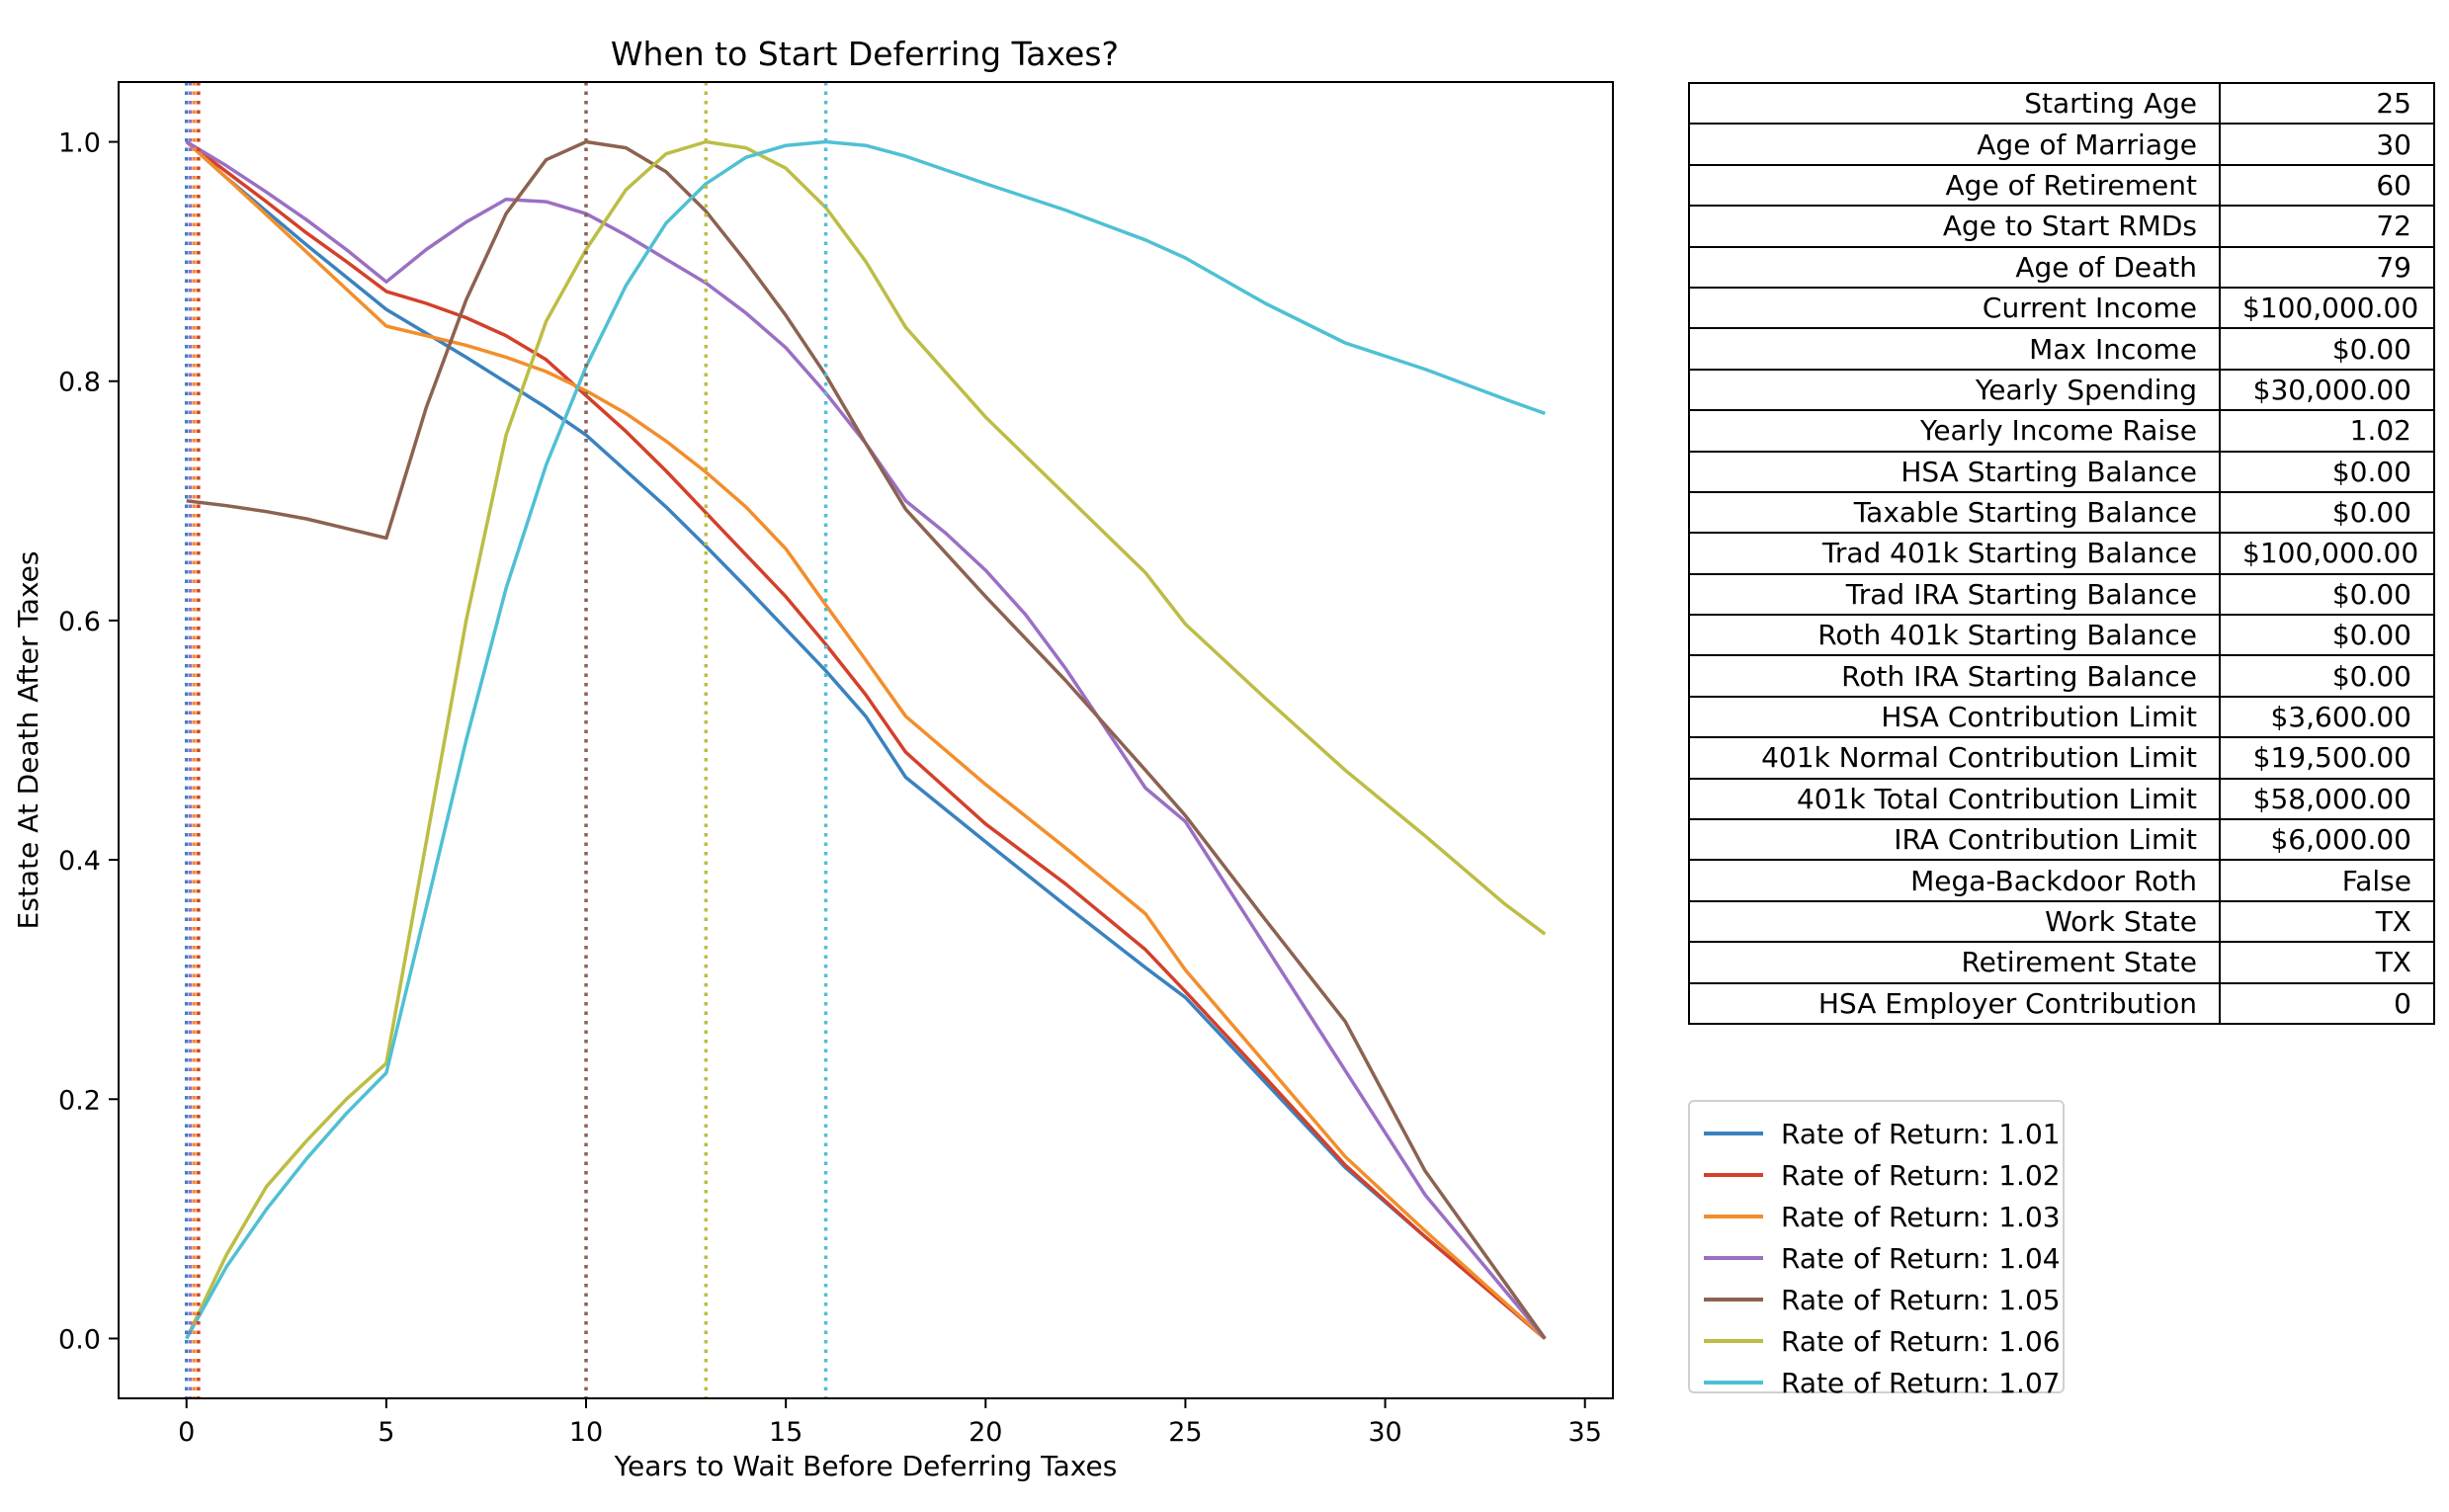 This screenshot has width=2449, height=1512. Describe the element at coordinates (1954, 308) in the screenshot. I see `param-label: Current Income` at that location.